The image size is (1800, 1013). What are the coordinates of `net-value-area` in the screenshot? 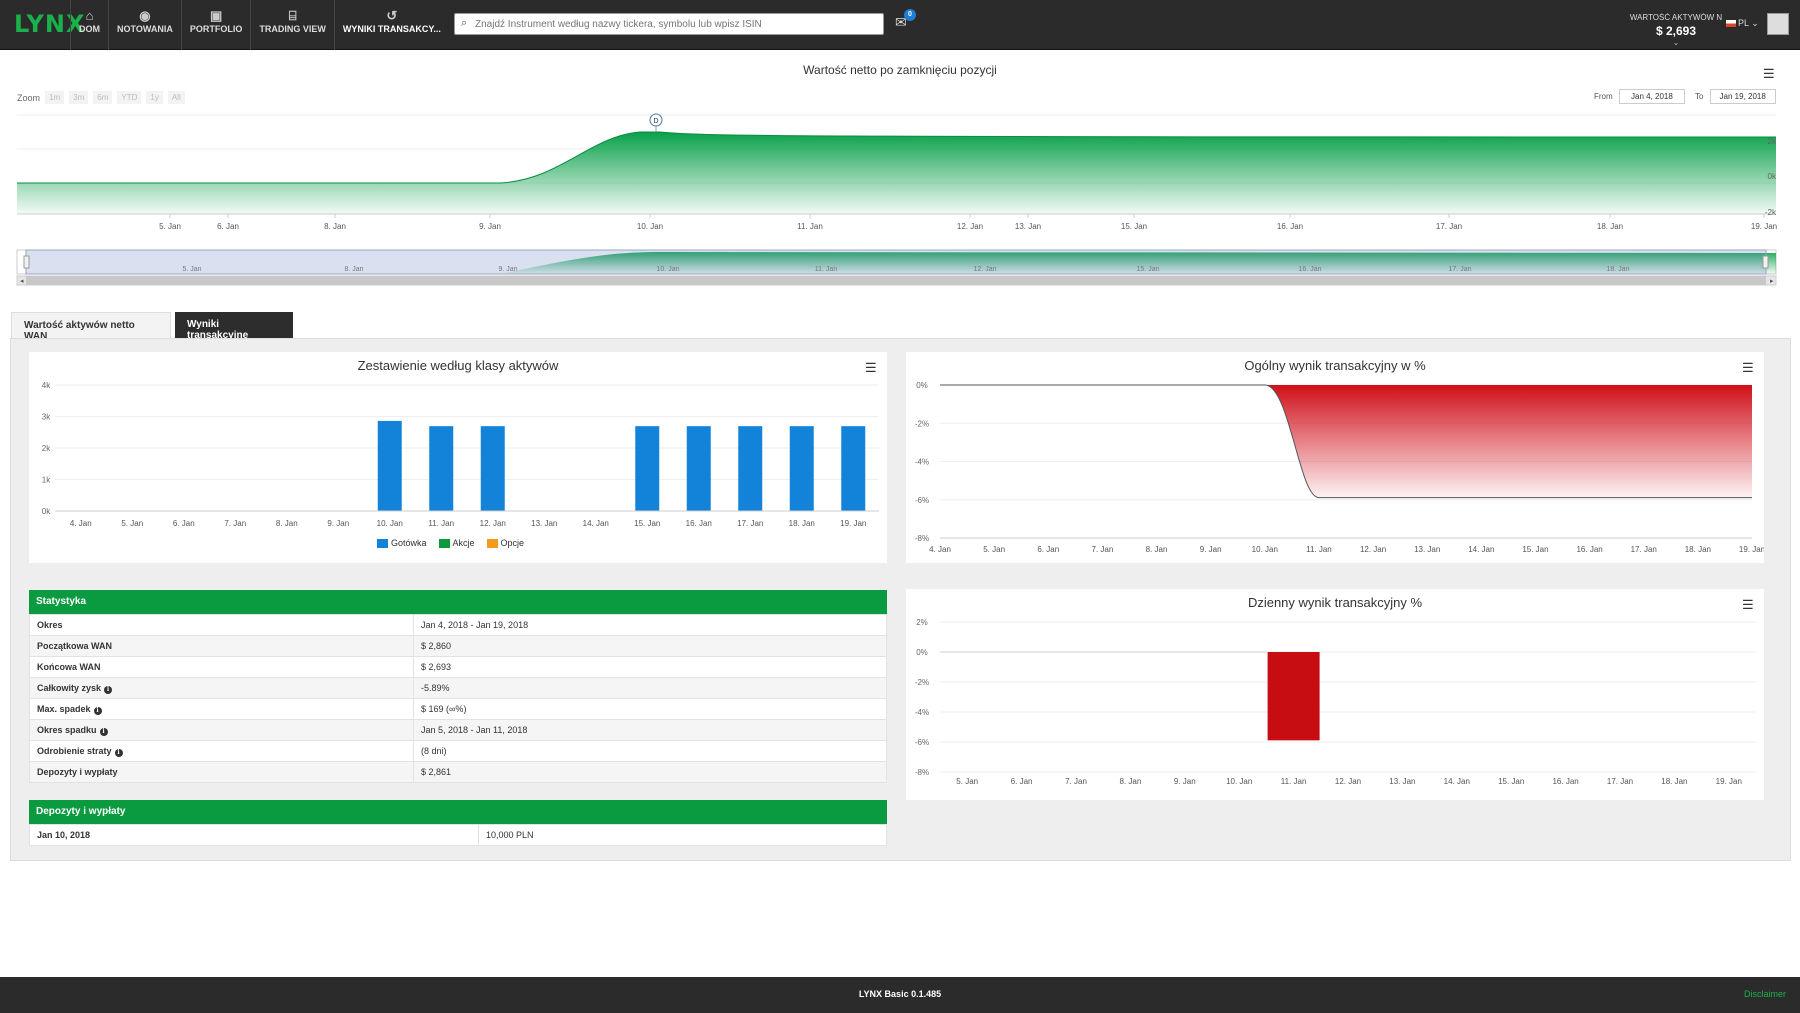 It's located at (896, 173).